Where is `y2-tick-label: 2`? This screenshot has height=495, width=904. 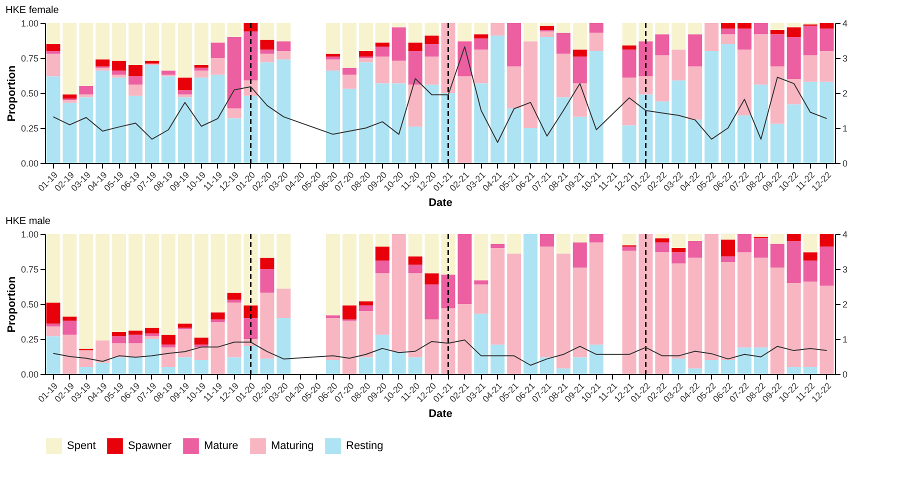 y2-tick-label: 2 is located at coordinates (845, 93).